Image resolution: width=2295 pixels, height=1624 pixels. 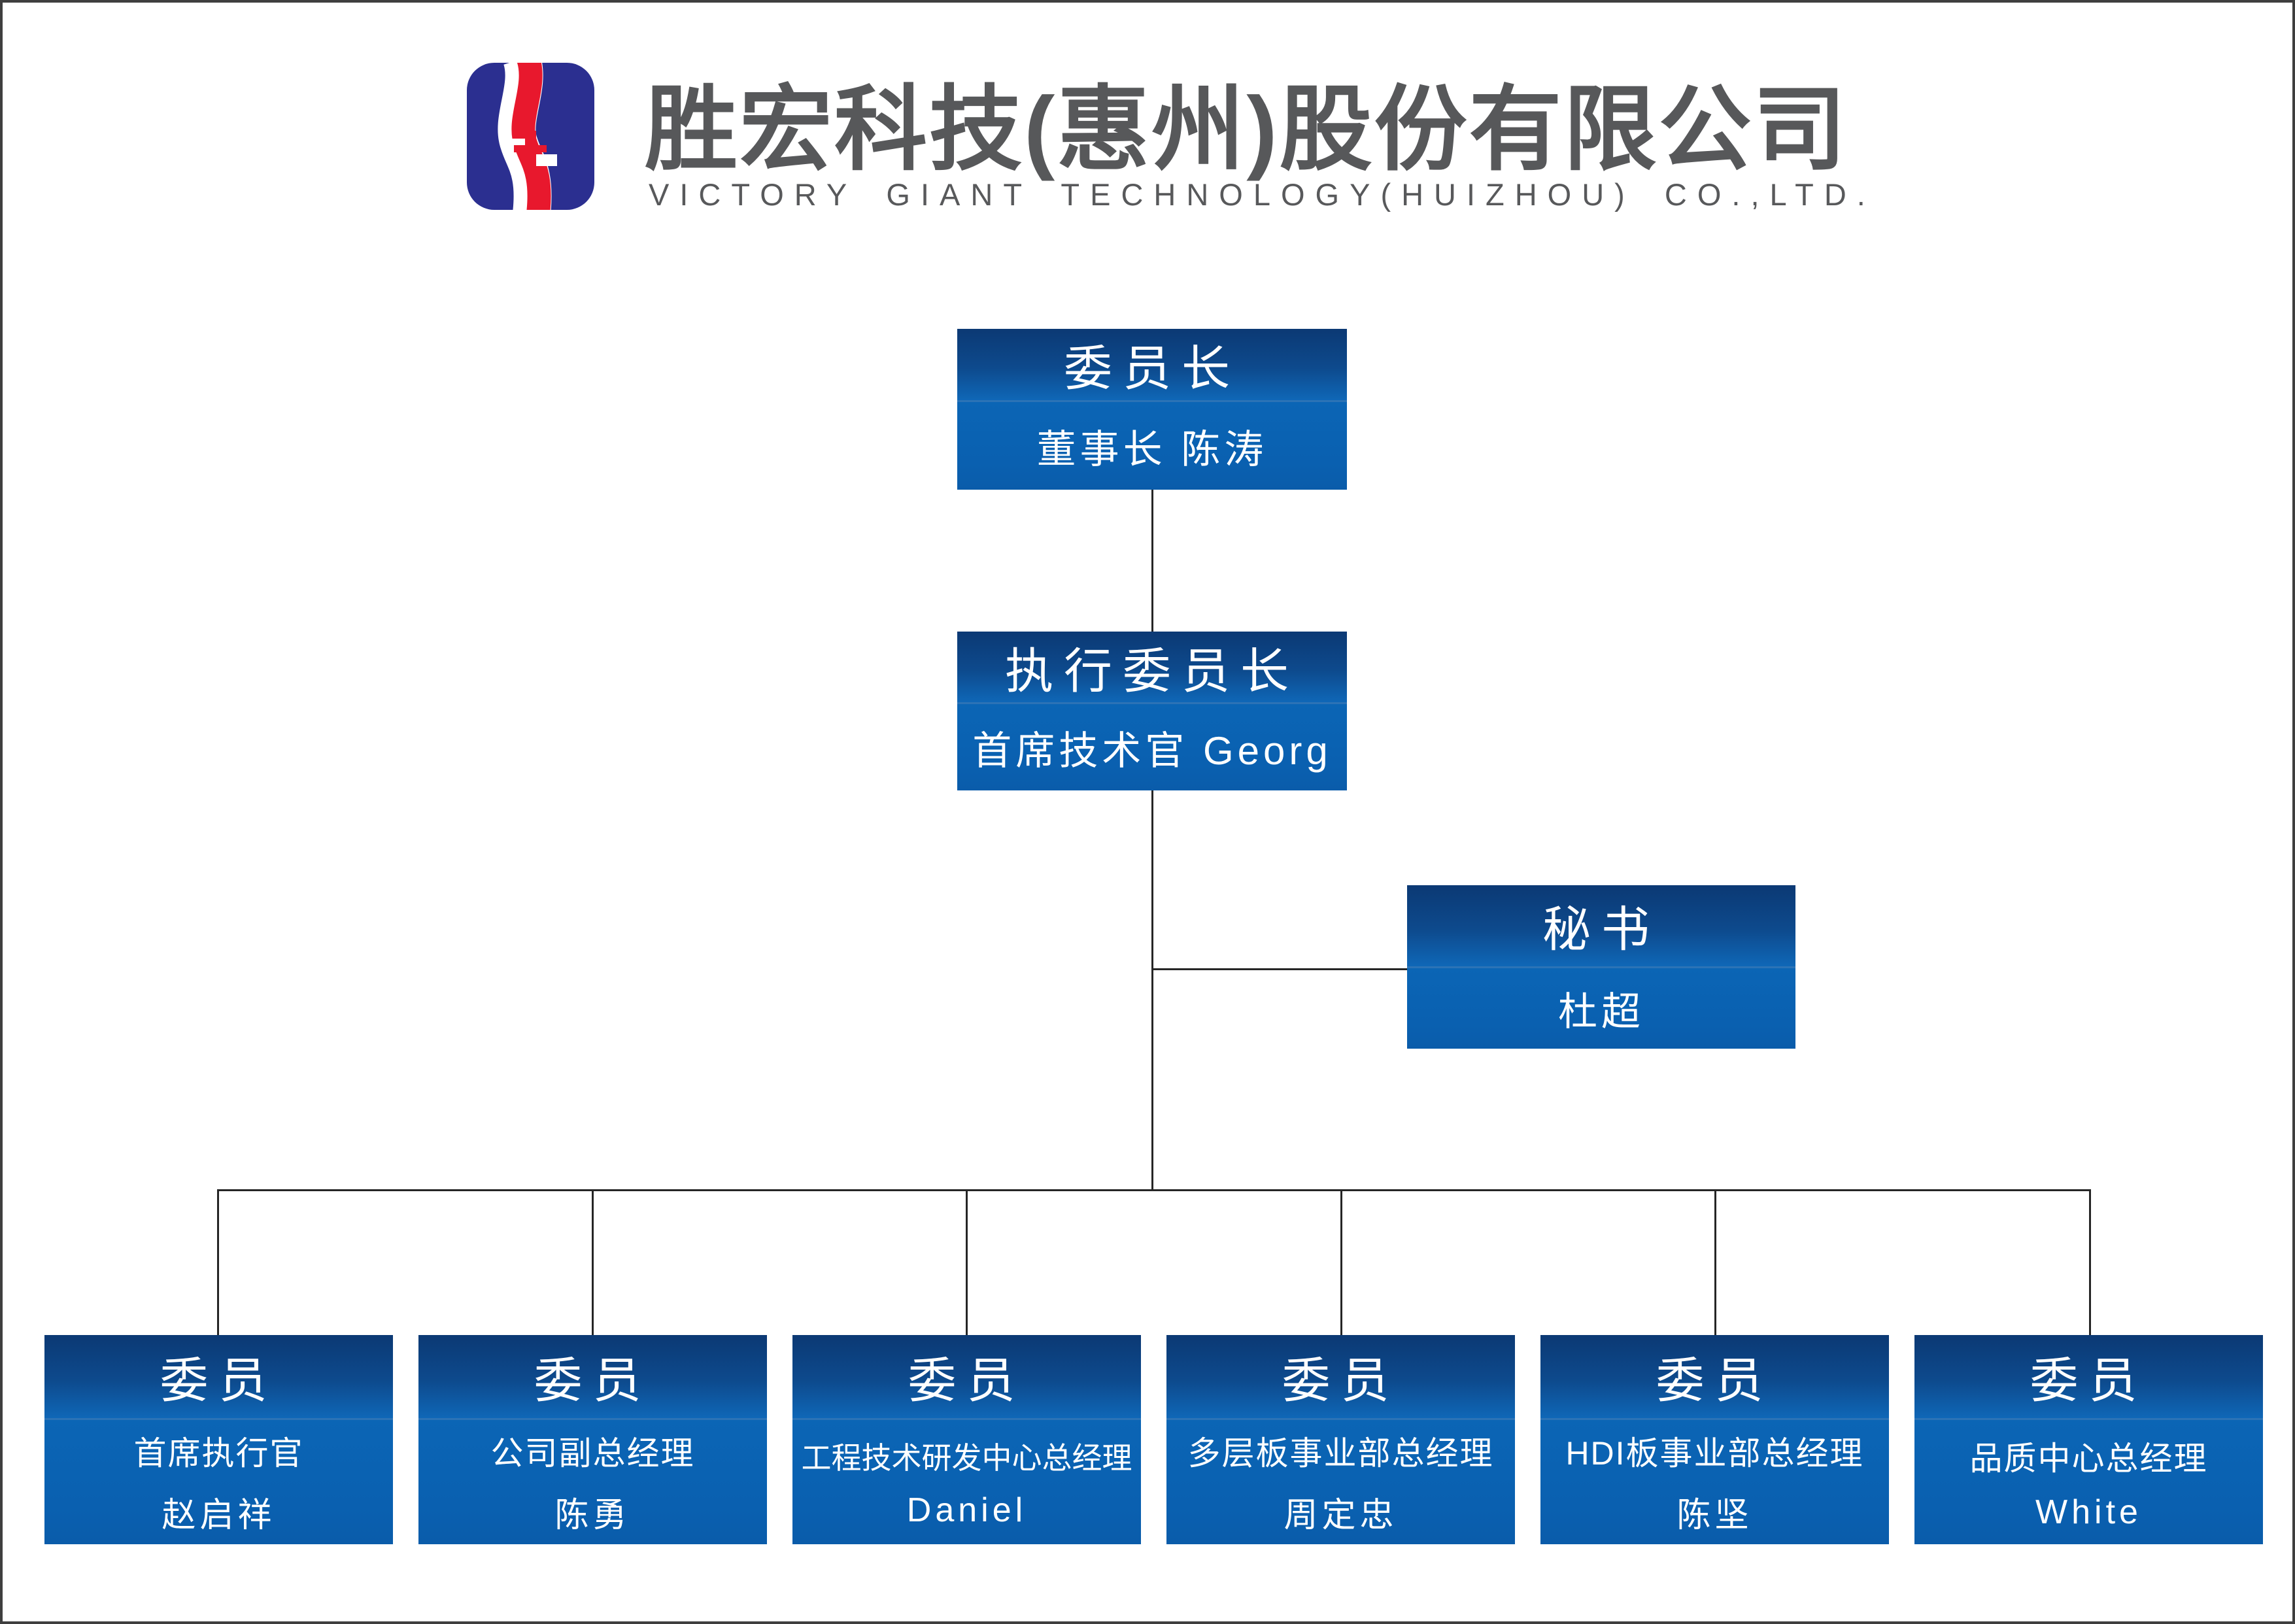 What do you see at coordinates (1340, 1453) in the screenshot?
I see `member-role: 多层板事业部总经理` at bounding box center [1340, 1453].